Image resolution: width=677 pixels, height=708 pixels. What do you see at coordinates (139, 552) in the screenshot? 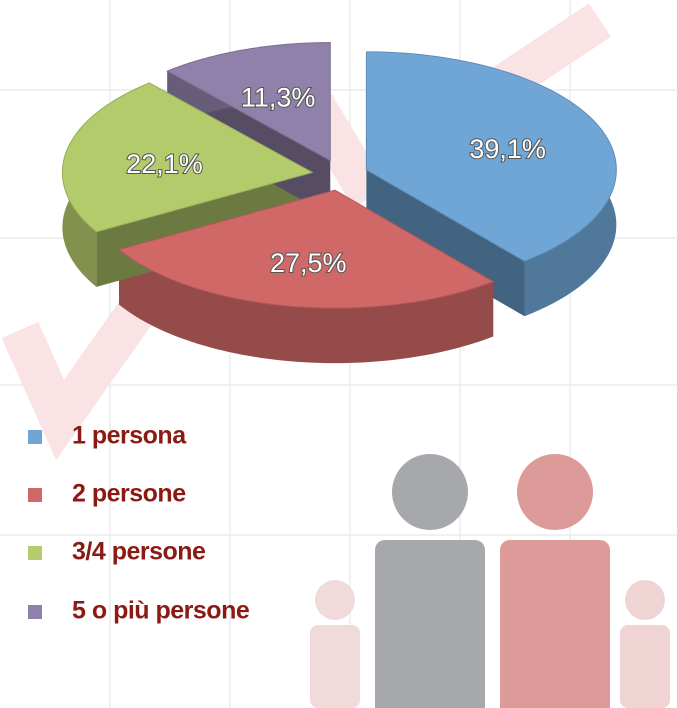
I see `legend-label: 3/4 persone` at bounding box center [139, 552].